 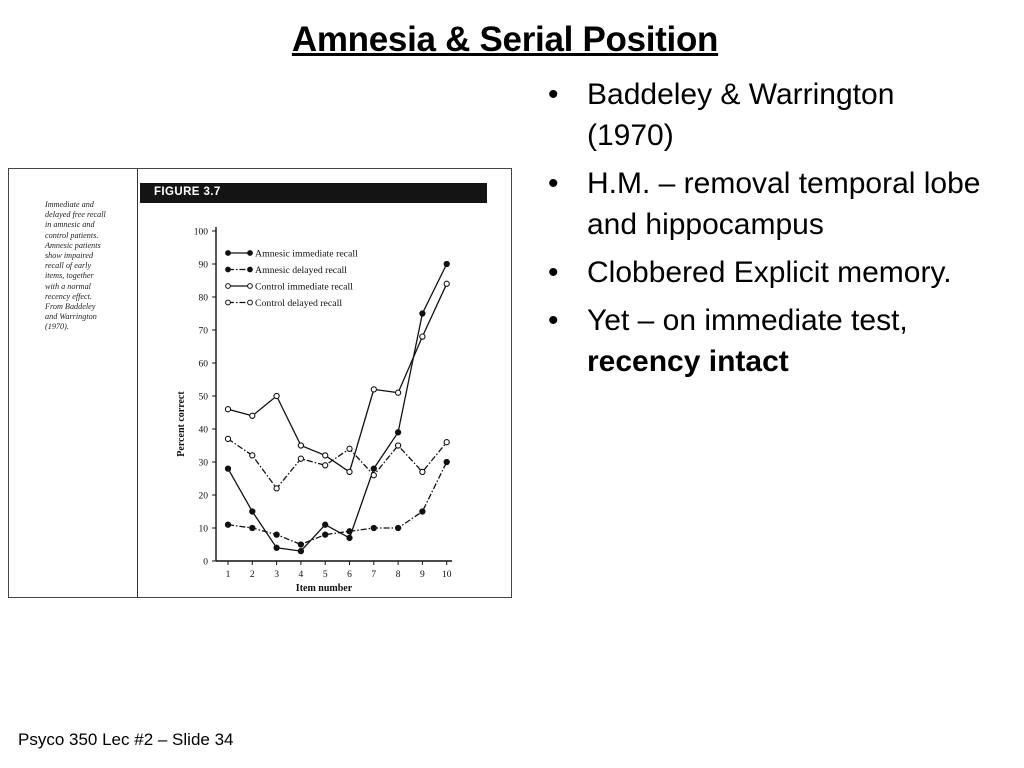 I want to click on y-tick-label: 90, so click(x=204, y=266).